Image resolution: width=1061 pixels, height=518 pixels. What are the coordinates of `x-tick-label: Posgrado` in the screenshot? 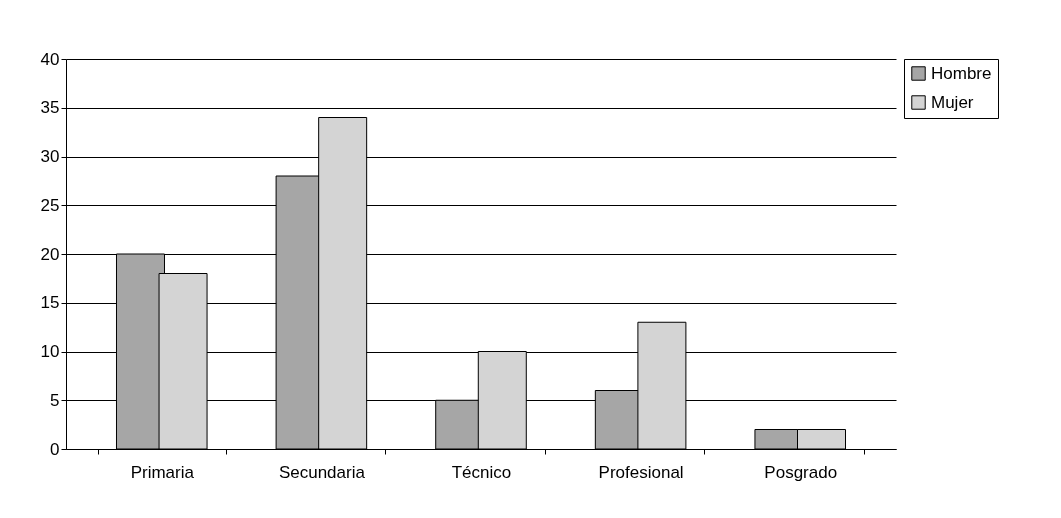 It's located at (801, 472).